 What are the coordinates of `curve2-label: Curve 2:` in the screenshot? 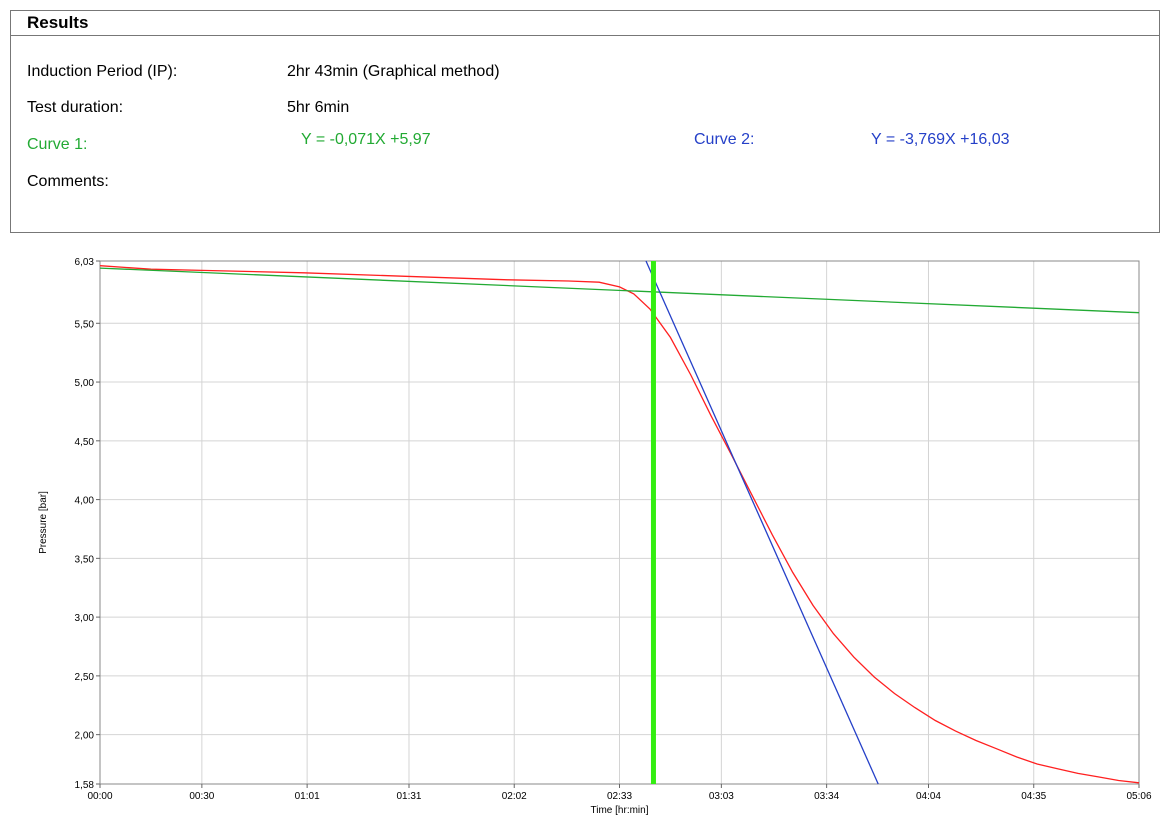 It's located at (724, 139).